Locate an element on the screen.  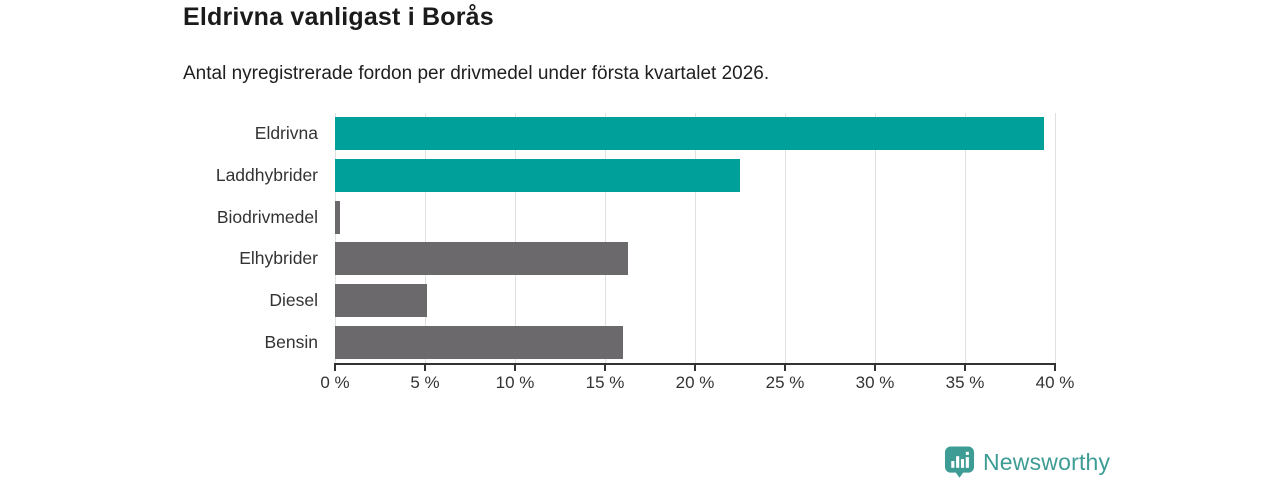
category-label: Eldrivna is located at coordinates (286, 133).